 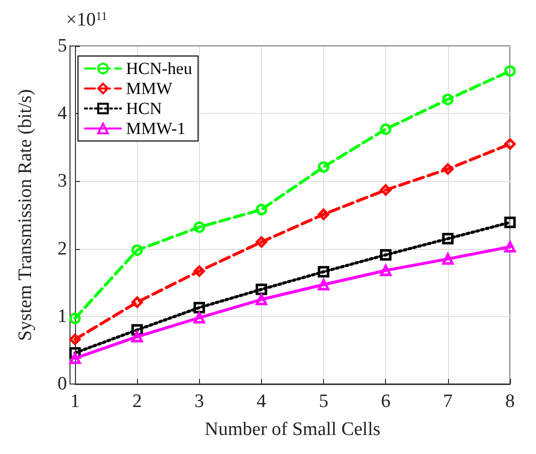 I want to click on x-tick-label: 7, so click(x=448, y=401).